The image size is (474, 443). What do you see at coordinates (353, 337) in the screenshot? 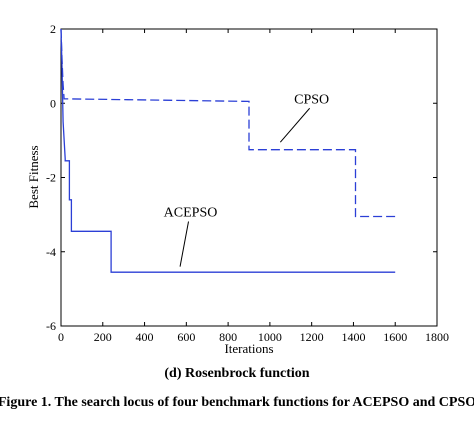
I see `x-tick-label: 1400` at bounding box center [353, 337].